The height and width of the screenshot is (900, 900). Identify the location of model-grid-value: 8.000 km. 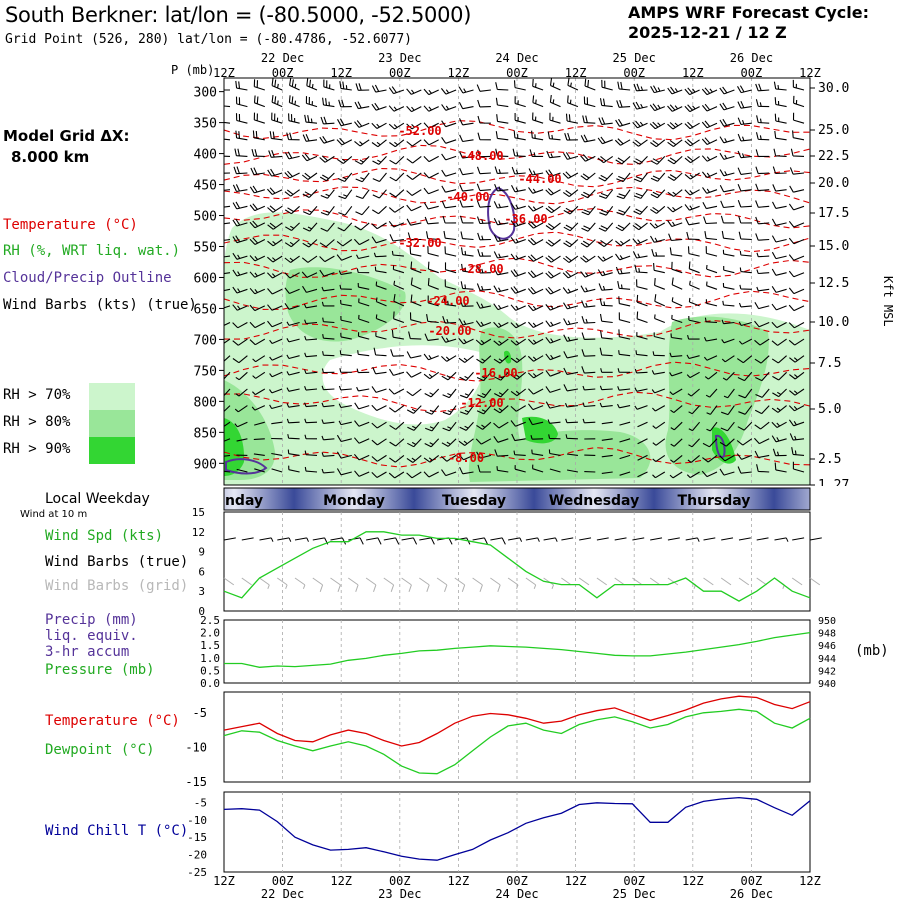
(50, 157).